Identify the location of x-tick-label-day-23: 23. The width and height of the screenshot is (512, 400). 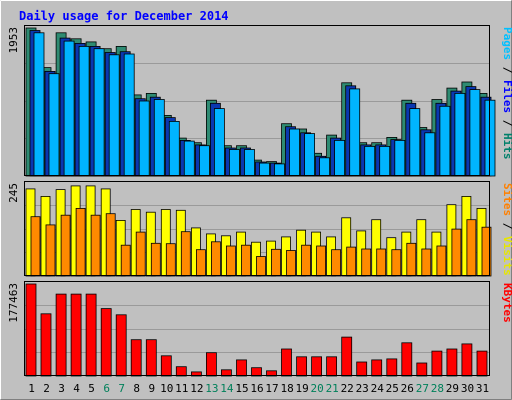
(362, 388).